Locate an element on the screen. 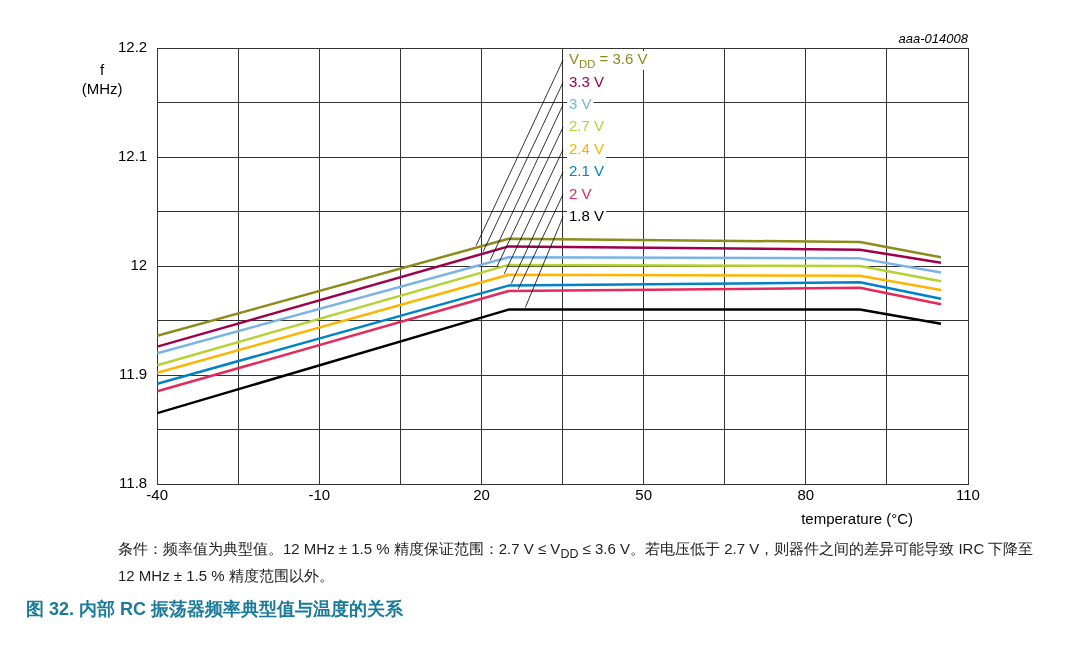  text: 条件：频率值为典型值。12 MHz ± 1.5 % 精度保证范围：2.7 V ≤ V$_{DD}$ ≤ 3.6 V。若电压低于 2.7 V，则器件之间的差异可能导致 IRC 下降至 12 MHz ± 1.5 % 精度范围以外。 is located at coordinates (576, 562).